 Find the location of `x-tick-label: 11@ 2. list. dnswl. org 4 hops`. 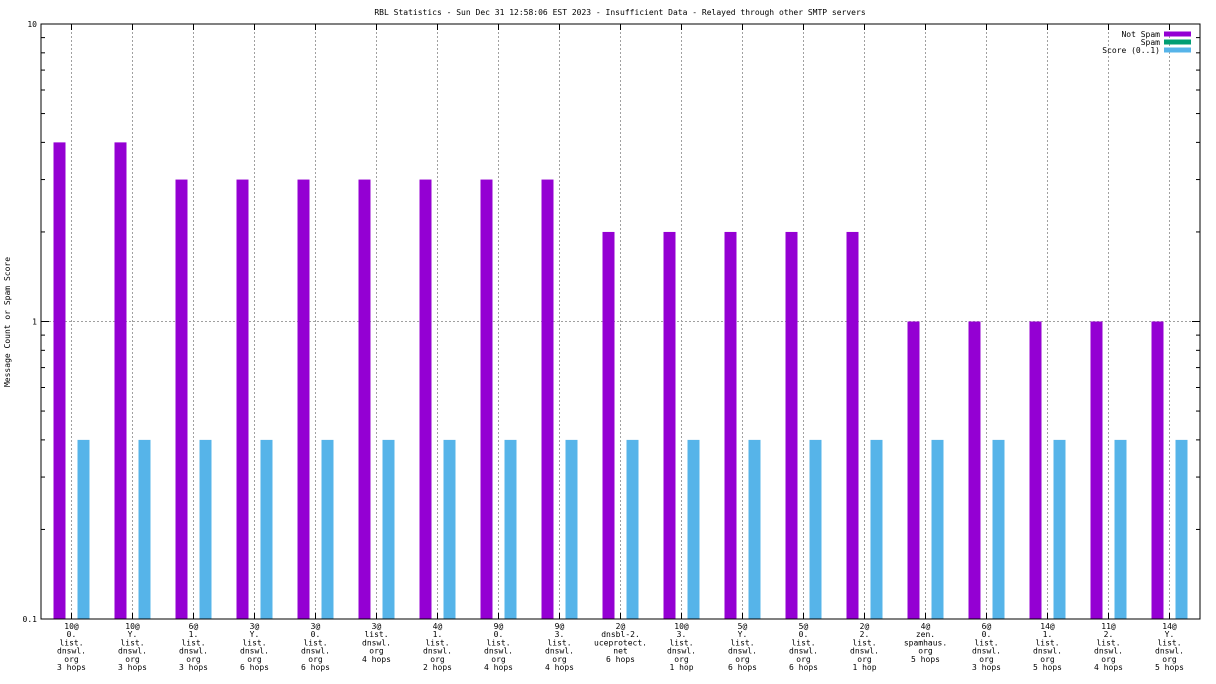

x-tick-label: 11@ 2. list. dnswl. org 4 hops is located at coordinates (1108, 647).